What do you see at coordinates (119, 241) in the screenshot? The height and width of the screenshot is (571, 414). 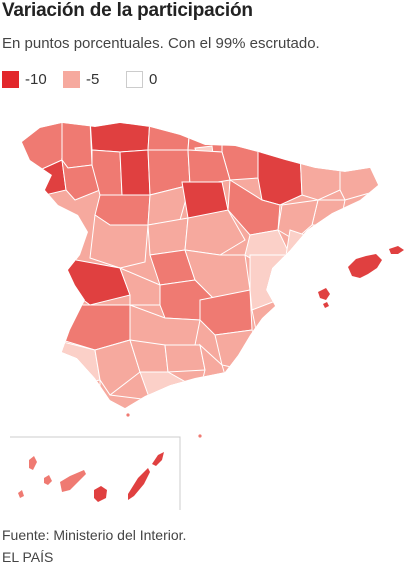 I see `province-salamanca` at bounding box center [119, 241].